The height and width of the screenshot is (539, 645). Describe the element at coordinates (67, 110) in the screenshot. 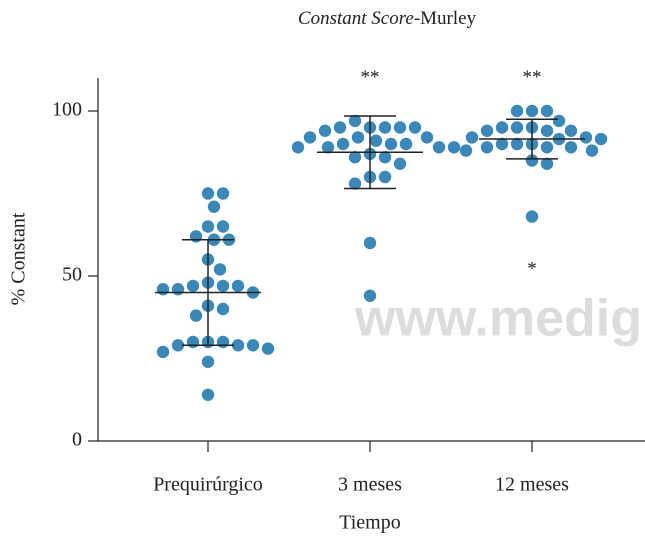

I see `y-tick-label: 100` at that location.